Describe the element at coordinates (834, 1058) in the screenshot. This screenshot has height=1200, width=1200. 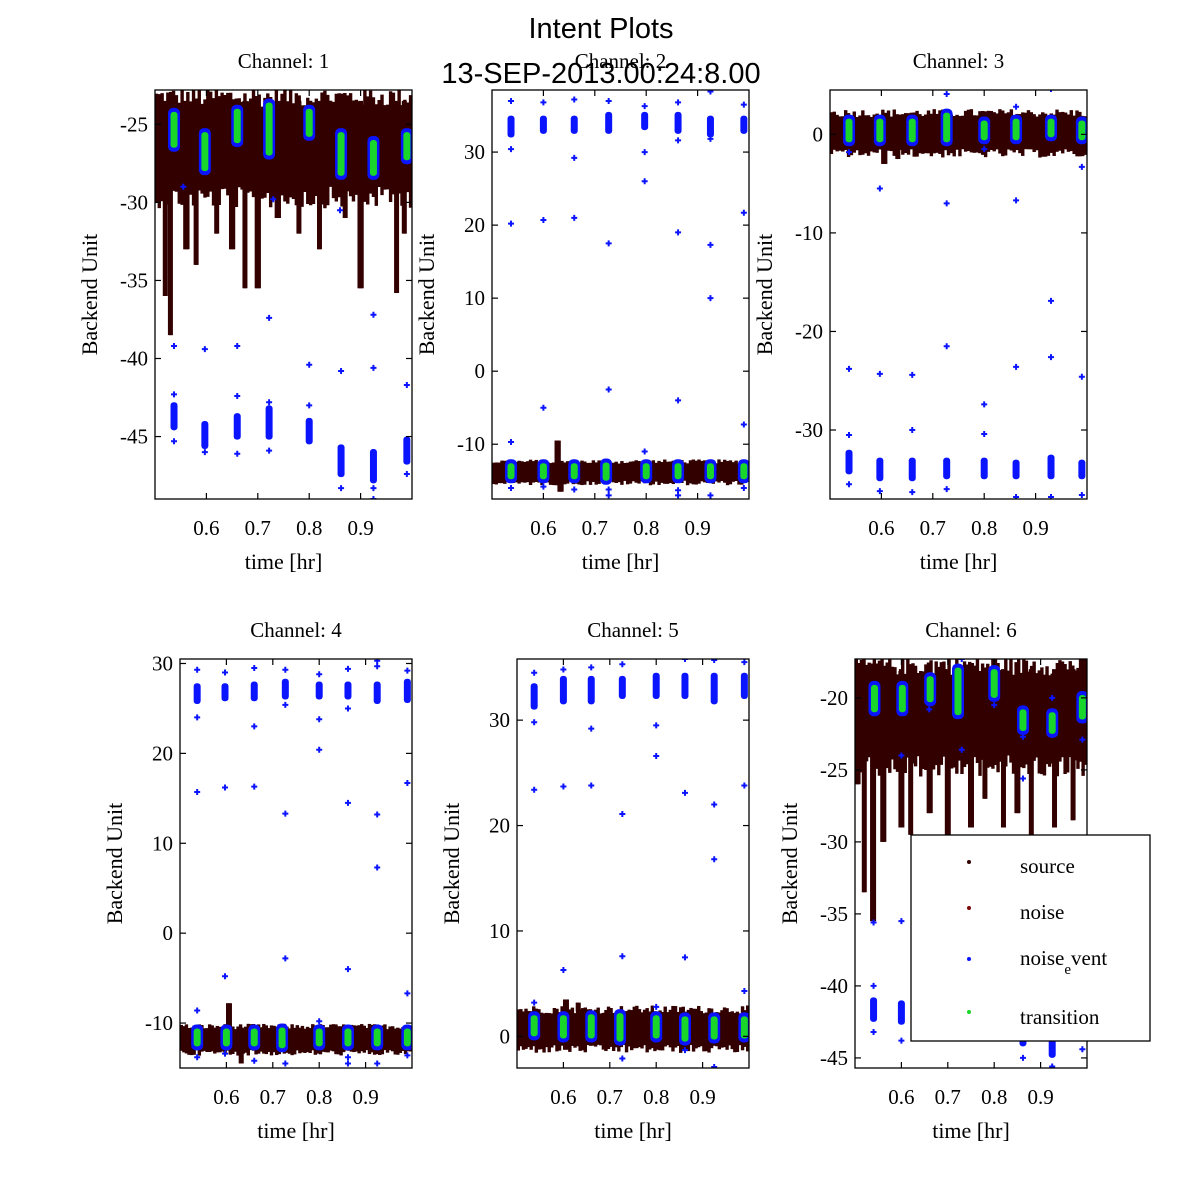
I see `y-tick-label: -45` at that location.